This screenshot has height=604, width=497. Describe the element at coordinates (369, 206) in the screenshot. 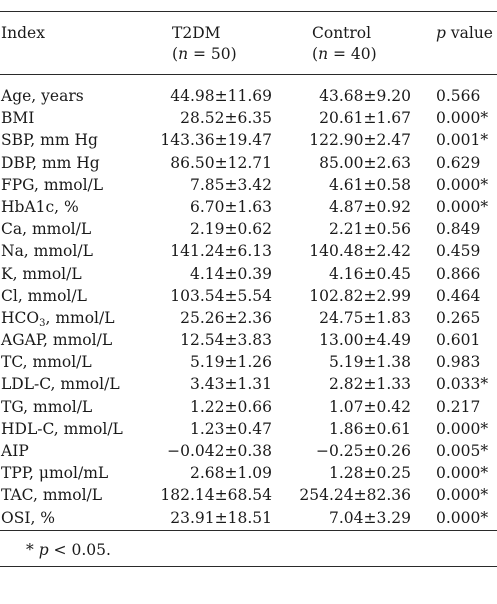

I see `cell-control: 4.87±0.92` at that location.